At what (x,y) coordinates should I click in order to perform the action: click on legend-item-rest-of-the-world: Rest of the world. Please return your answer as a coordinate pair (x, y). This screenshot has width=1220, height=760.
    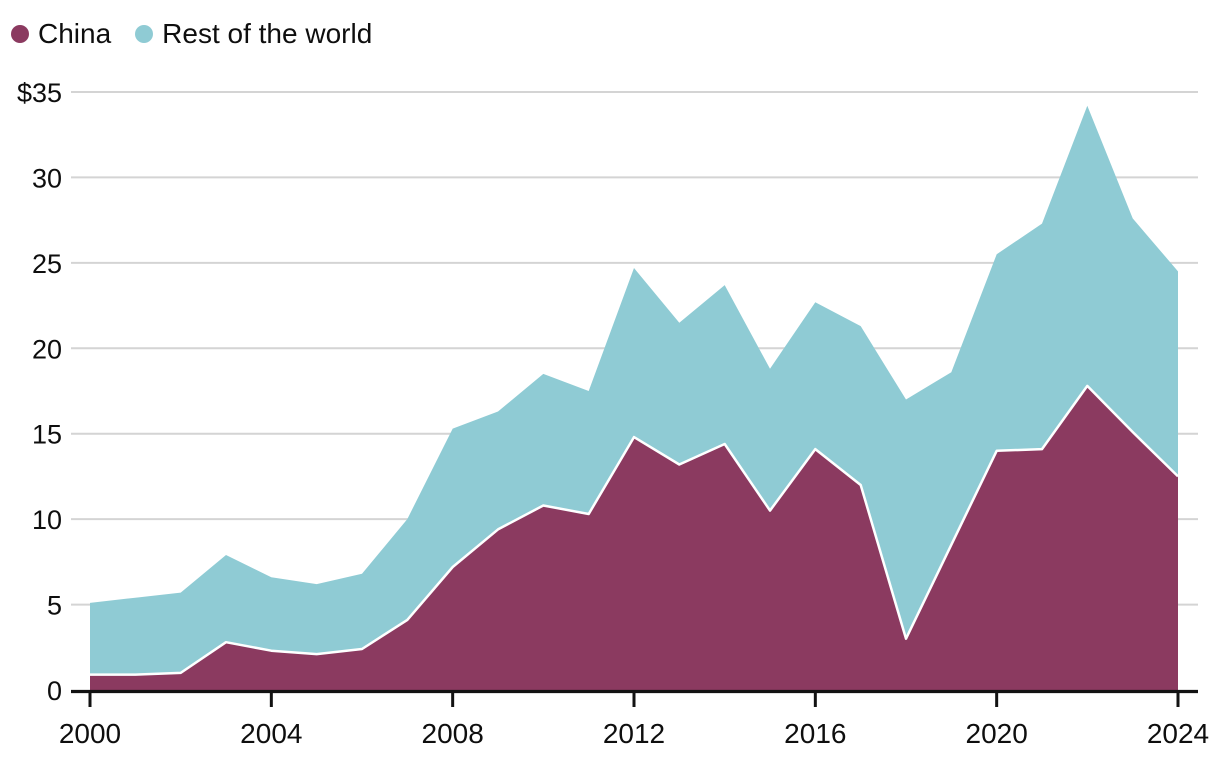
    Looking at the image, I should click on (253, 34).